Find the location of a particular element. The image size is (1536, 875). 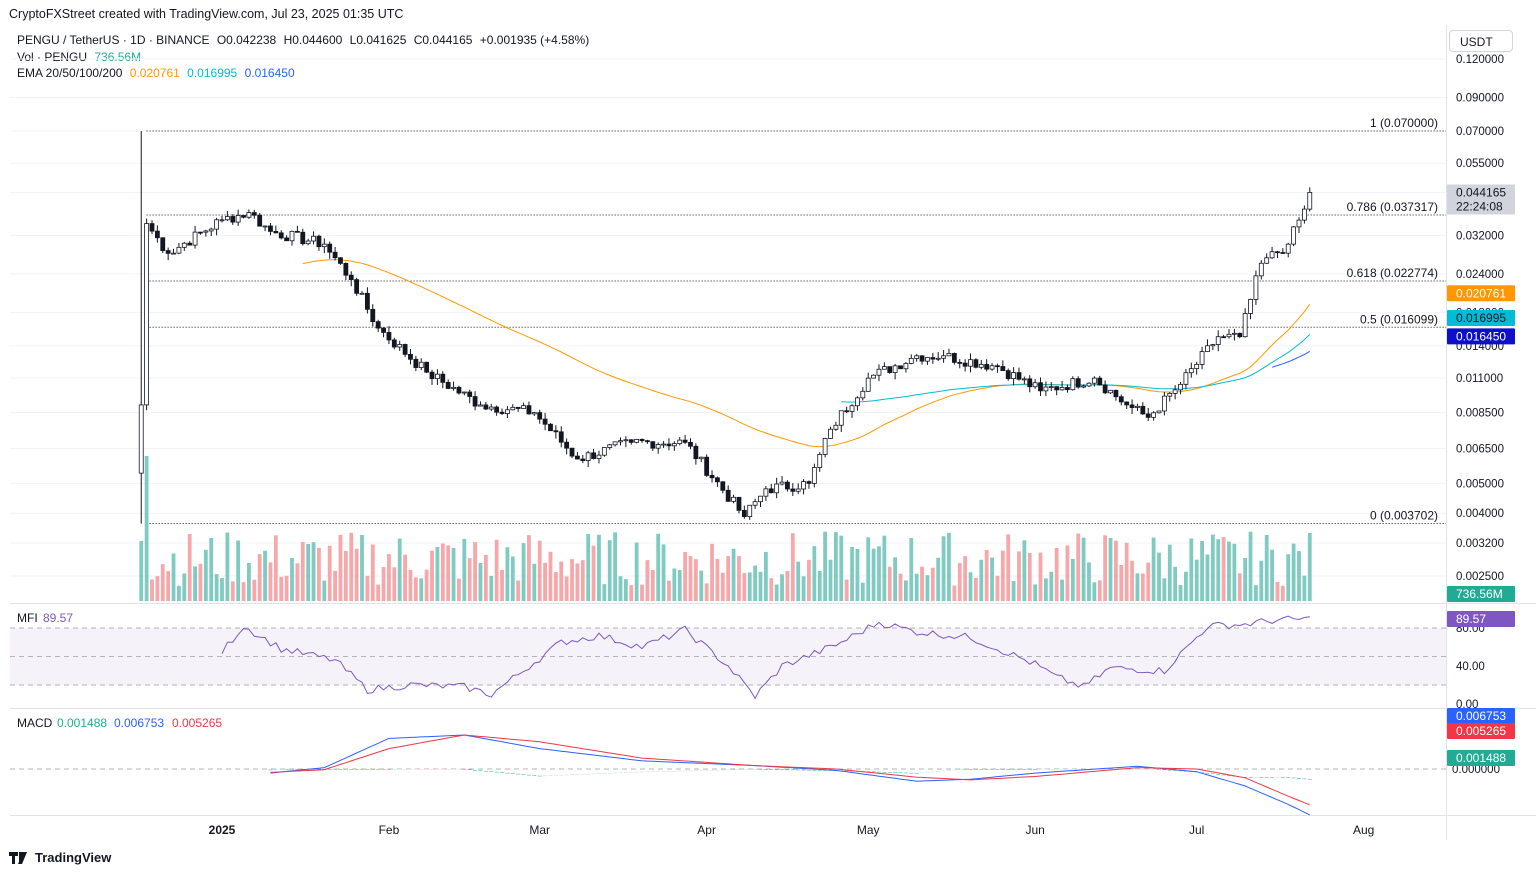

macd-signal-axis-label: 0.005265 is located at coordinates (1481, 731).